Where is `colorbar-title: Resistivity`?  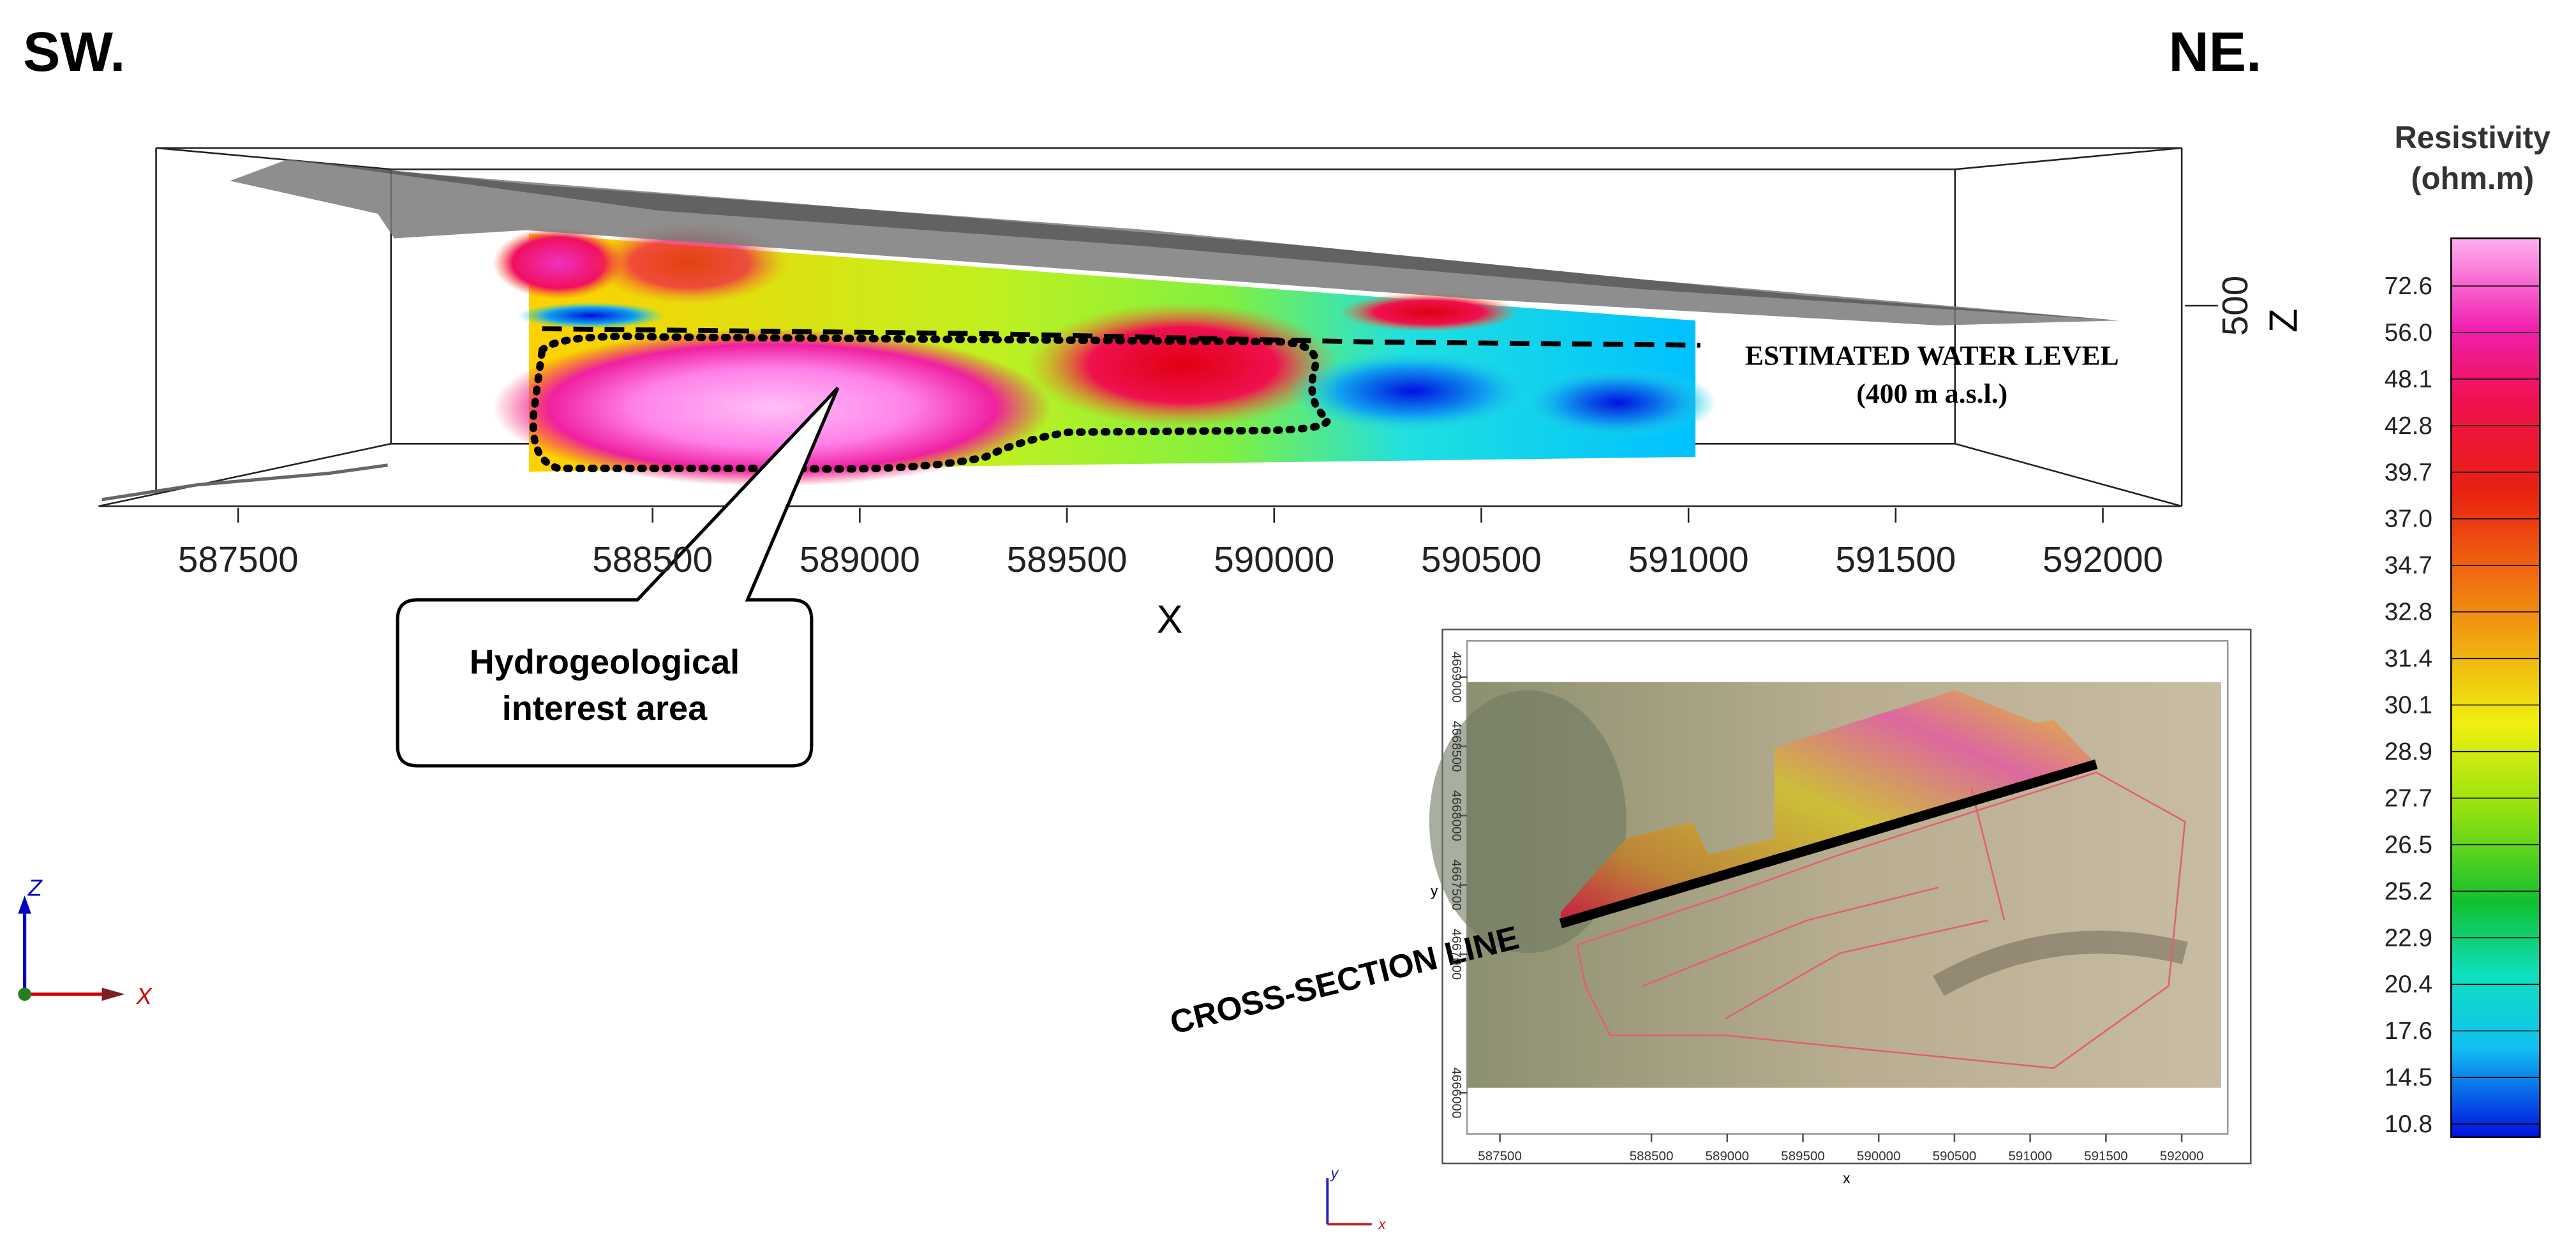 colorbar-title: Resistivity is located at coordinates (2472, 138).